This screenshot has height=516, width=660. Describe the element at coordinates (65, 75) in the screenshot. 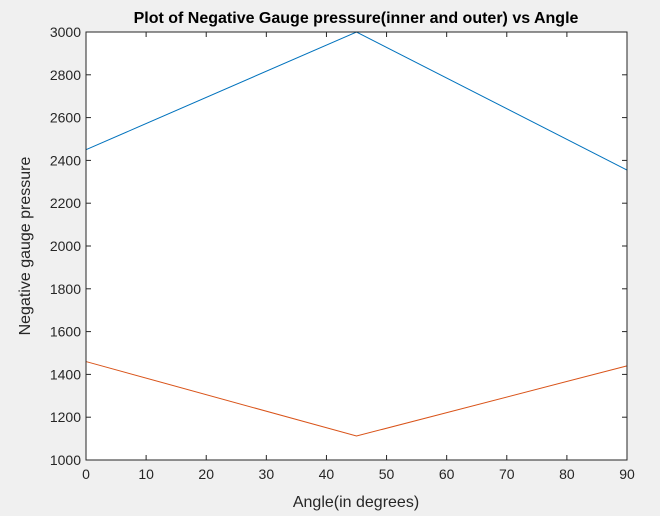

I see `y-tick-label: 2800` at that location.